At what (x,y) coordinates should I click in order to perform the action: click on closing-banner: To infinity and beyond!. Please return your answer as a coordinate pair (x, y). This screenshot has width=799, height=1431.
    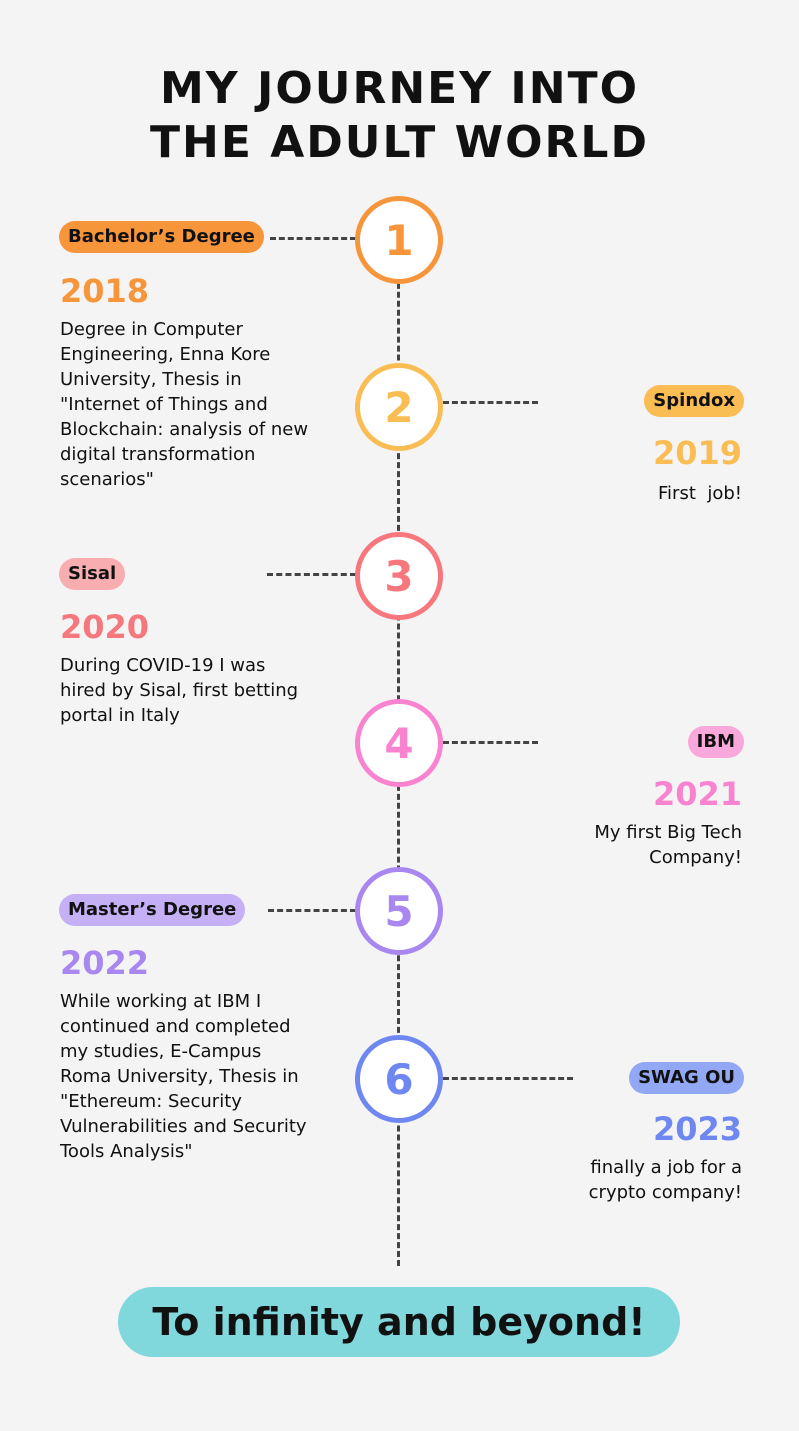
    Looking at the image, I should click on (399, 1322).